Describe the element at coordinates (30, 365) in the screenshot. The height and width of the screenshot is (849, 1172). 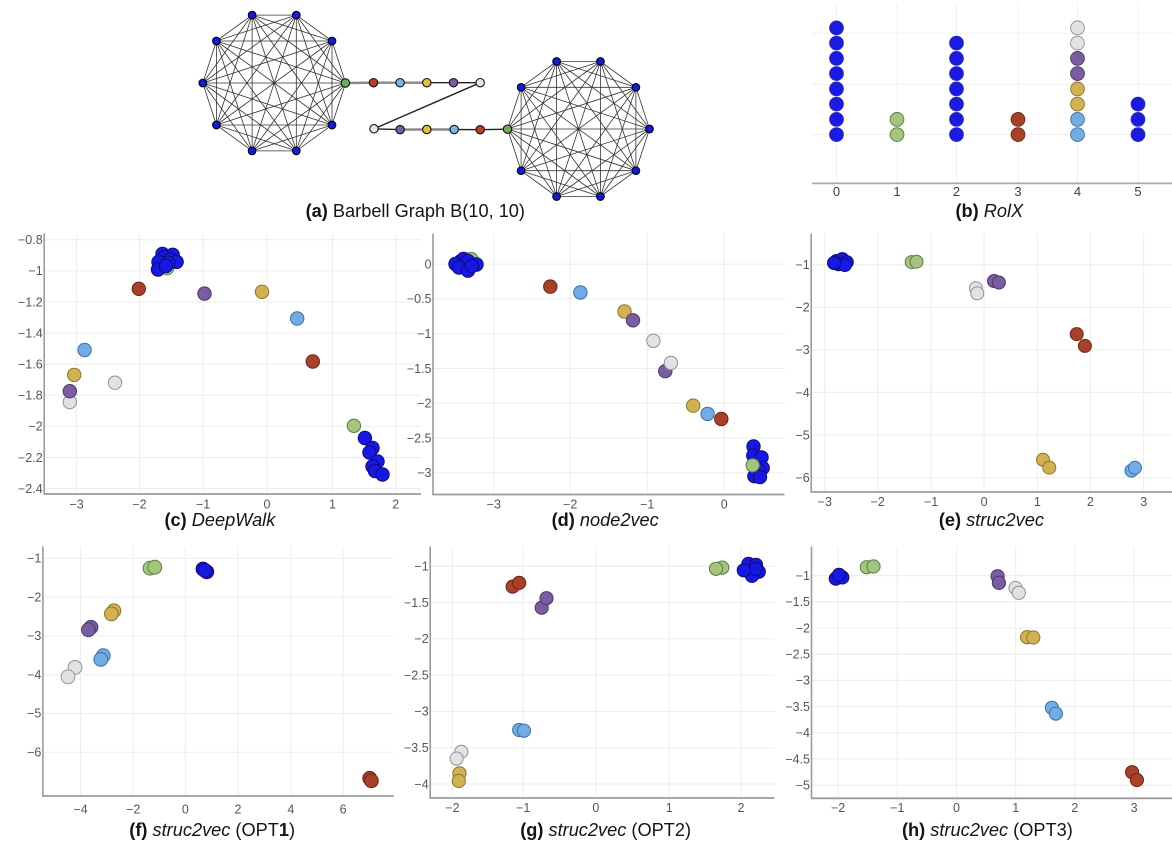
I see `svg-text: −1.6` at that location.